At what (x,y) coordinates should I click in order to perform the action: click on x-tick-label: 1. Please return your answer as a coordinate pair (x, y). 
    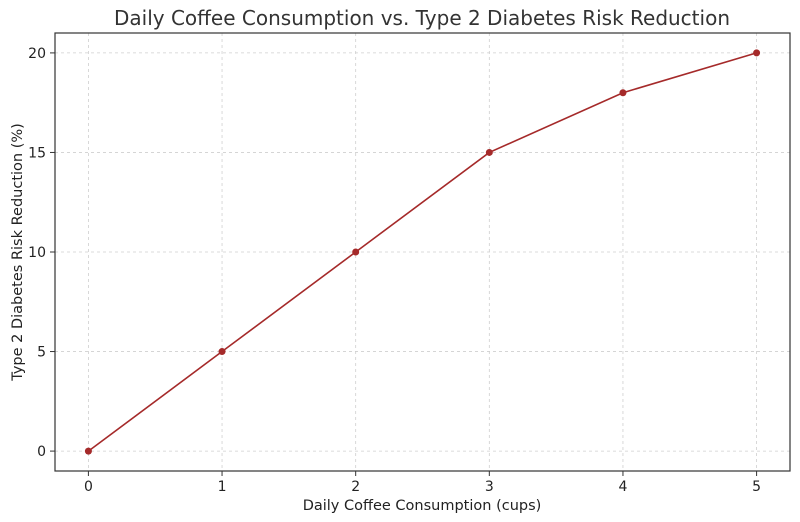
    Looking at the image, I should click on (222, 487).